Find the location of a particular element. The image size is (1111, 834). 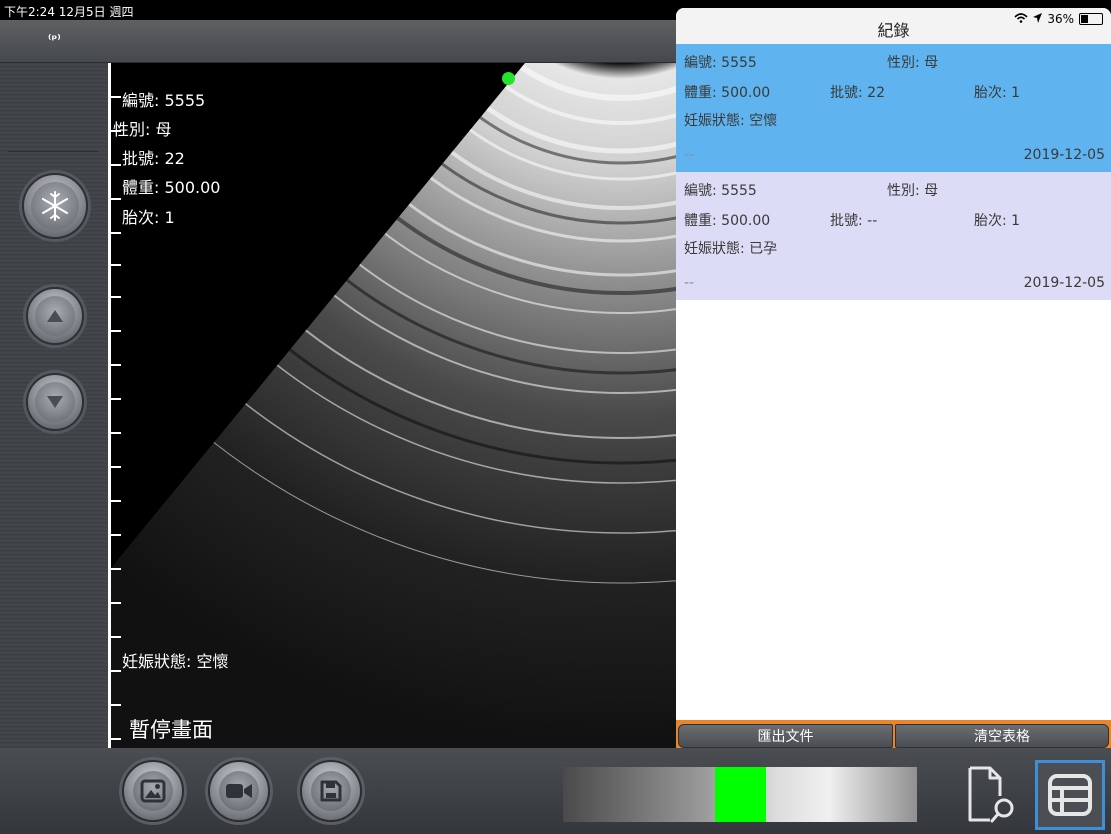

left-control-panel is located at coordinates (54, 405).